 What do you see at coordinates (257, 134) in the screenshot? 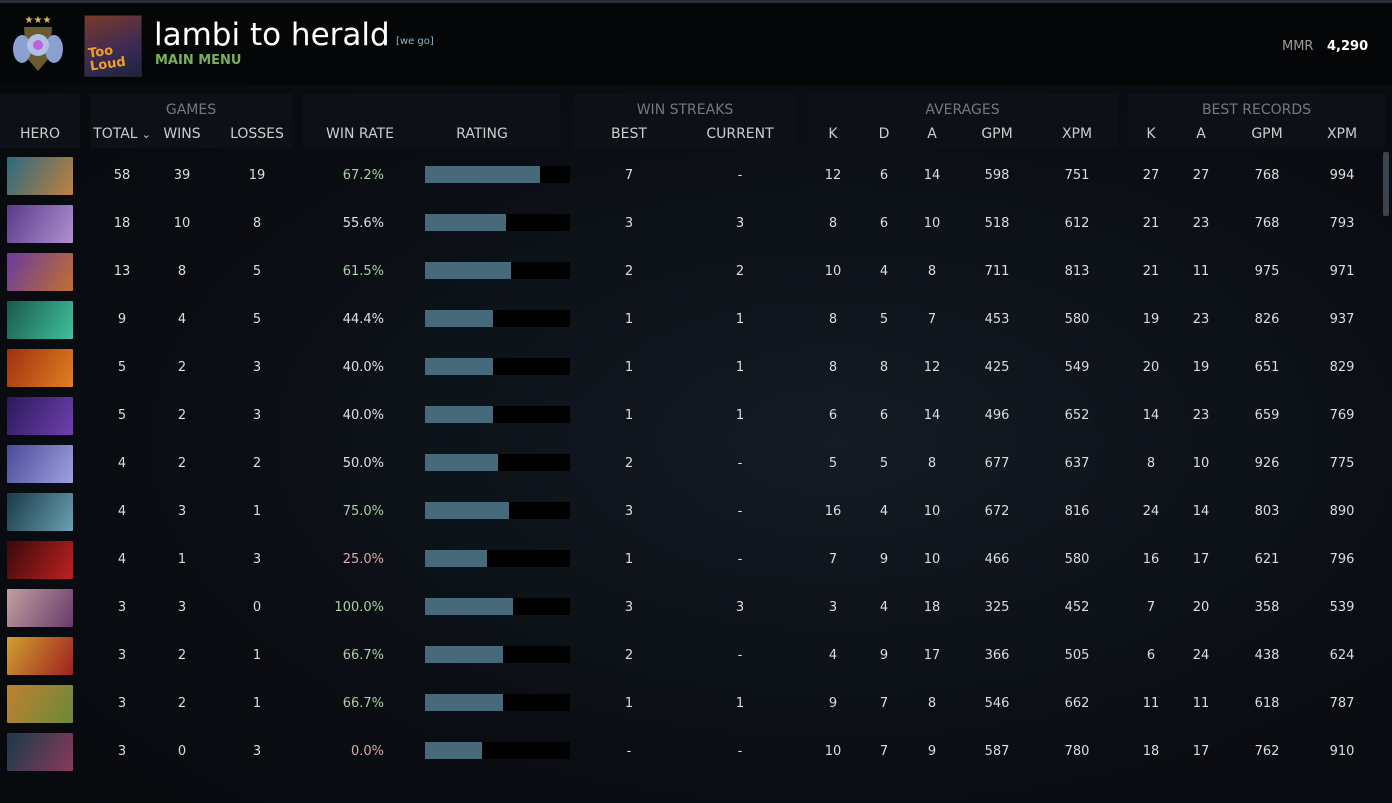
I see `column-header-losses: LOSSES` at bounding box center [257, 134].